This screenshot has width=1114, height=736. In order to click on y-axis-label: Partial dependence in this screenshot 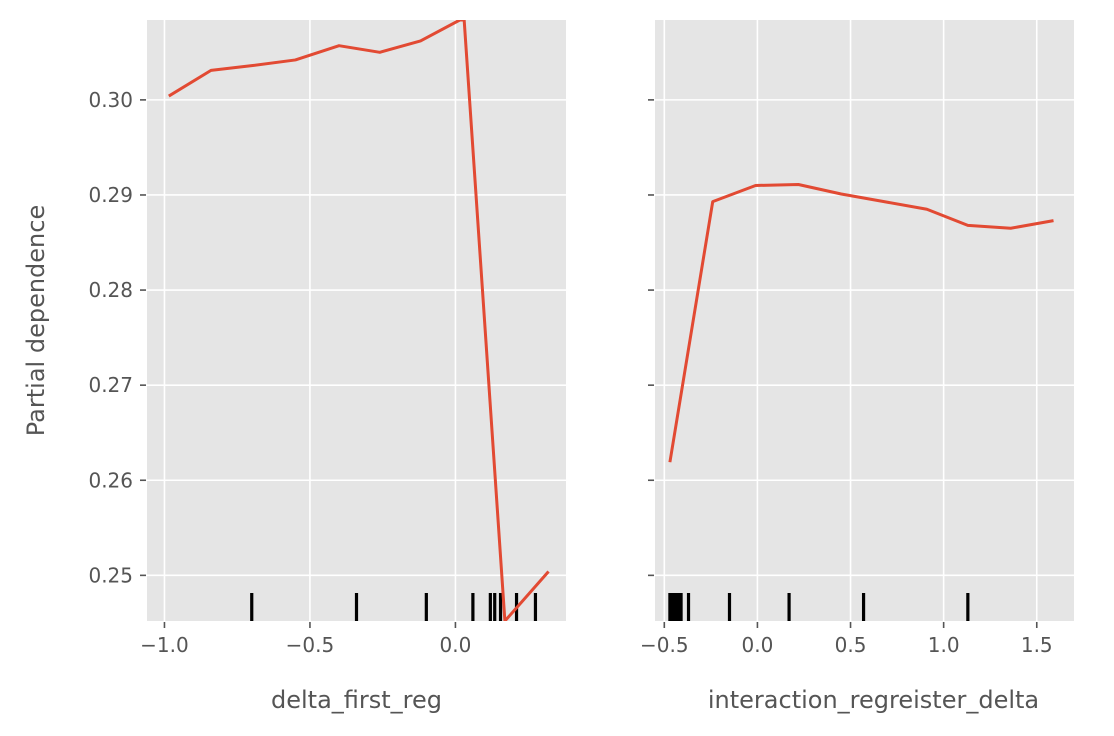, I will do `click(36, 320)`.